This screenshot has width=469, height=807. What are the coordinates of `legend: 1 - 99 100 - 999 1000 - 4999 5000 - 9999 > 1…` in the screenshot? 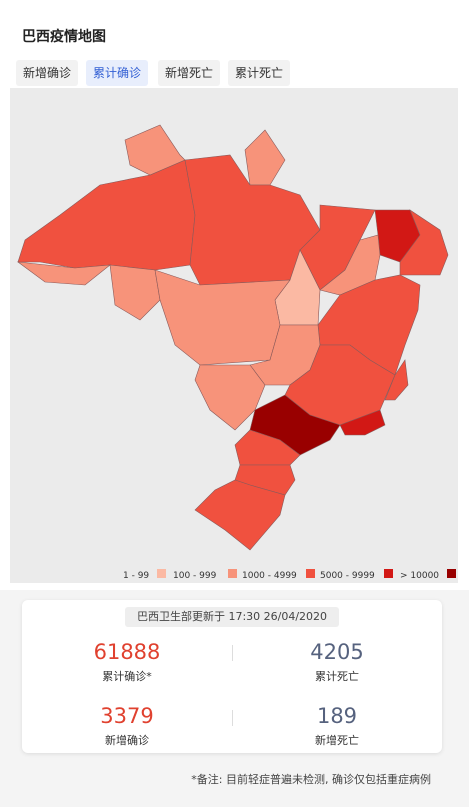 It's located at (289, 575).